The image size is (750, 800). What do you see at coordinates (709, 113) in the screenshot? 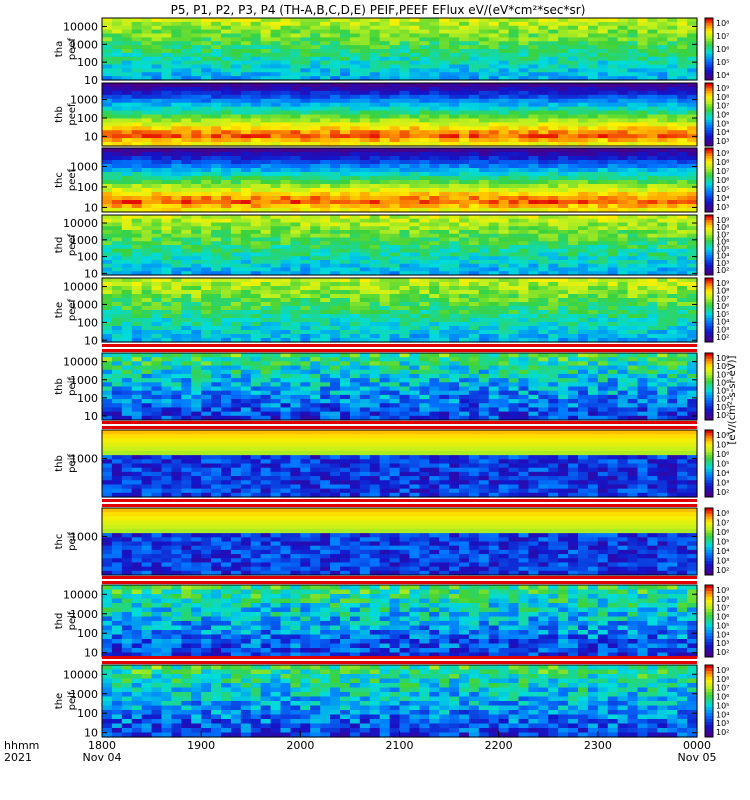
I see `colorbar-segment` at bounding box center [709, 113].